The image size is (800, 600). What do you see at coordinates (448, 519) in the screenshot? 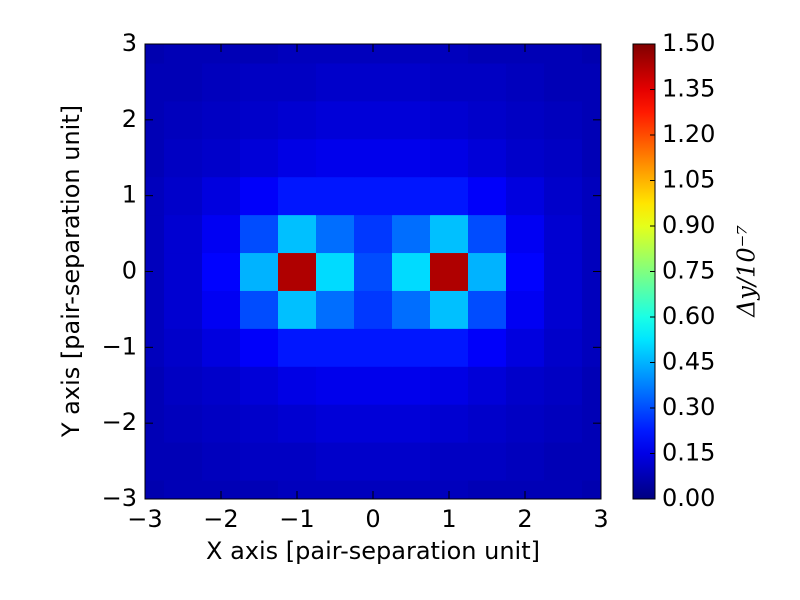
I see `x-tick-label: 1` at bounding box center [448, 519].